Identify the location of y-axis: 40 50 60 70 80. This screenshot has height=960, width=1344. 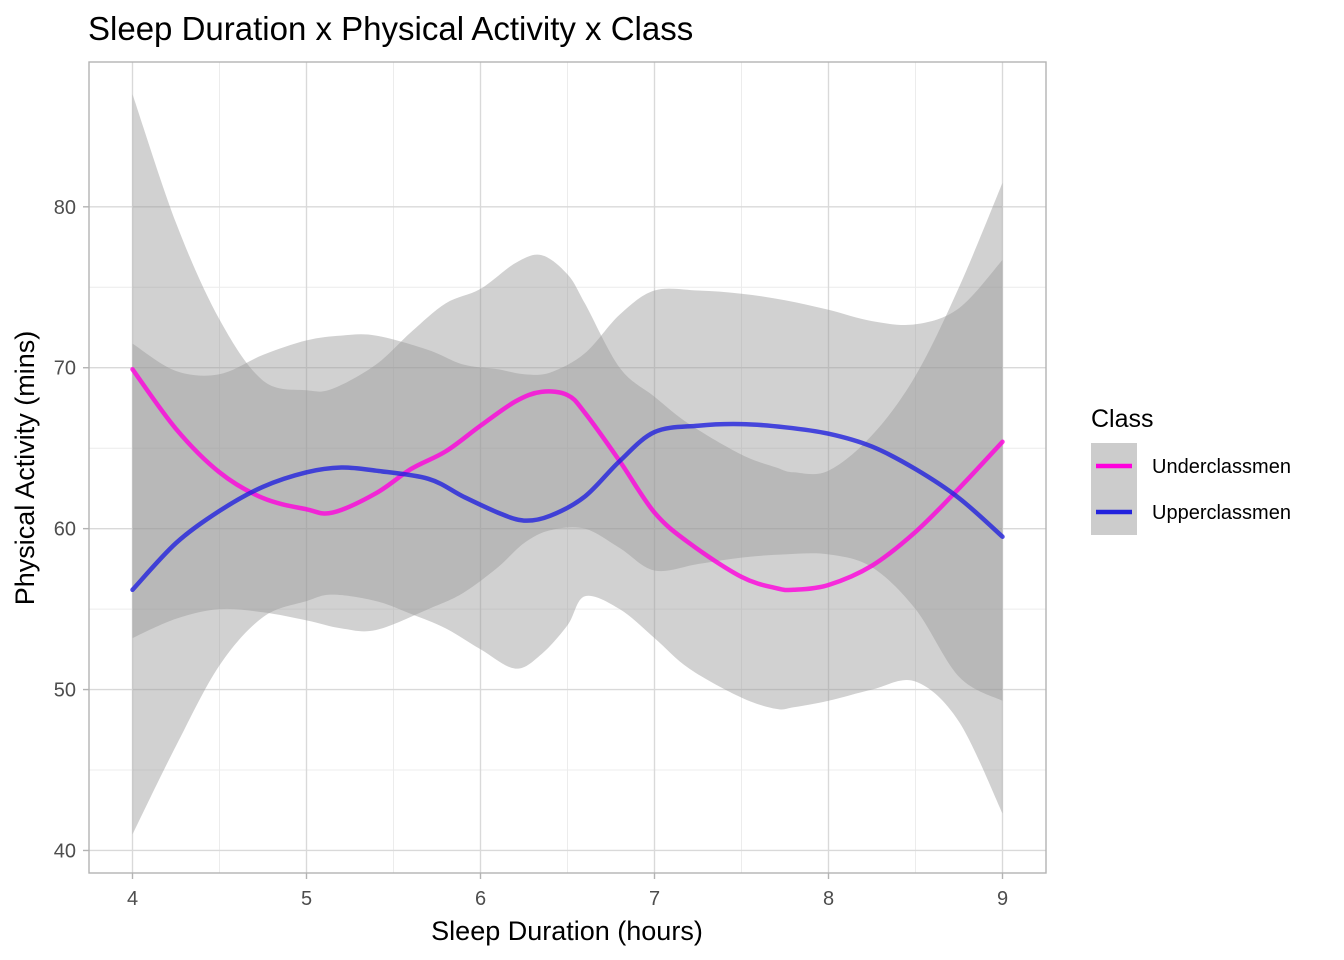
(71, 529).